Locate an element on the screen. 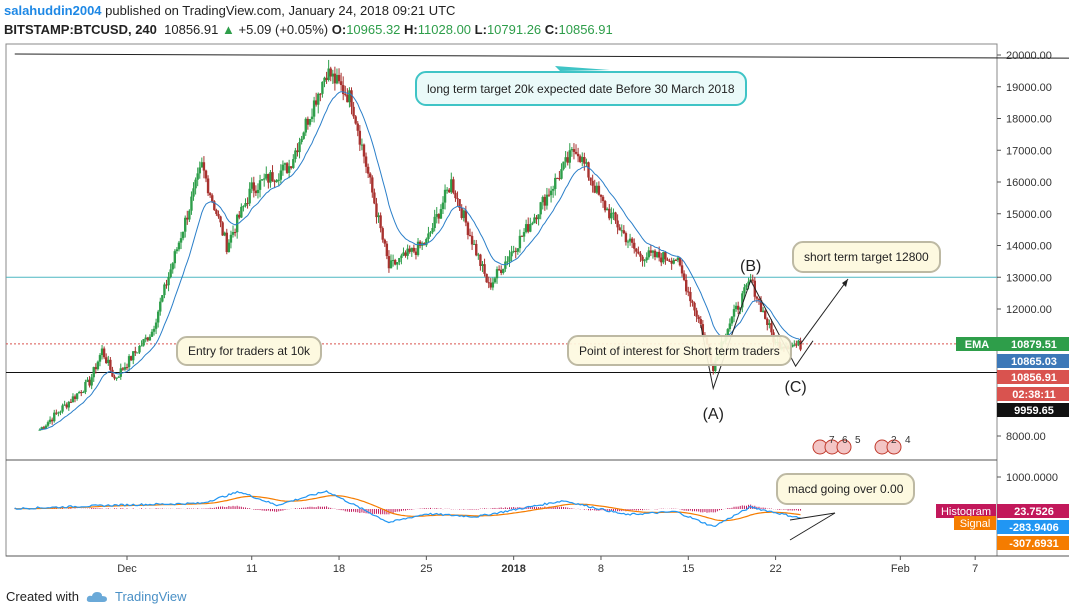 Image resolution: width=1069 pixels, height=614 pixels. x-tick-label: Feb is located at coordinates (900, 569).